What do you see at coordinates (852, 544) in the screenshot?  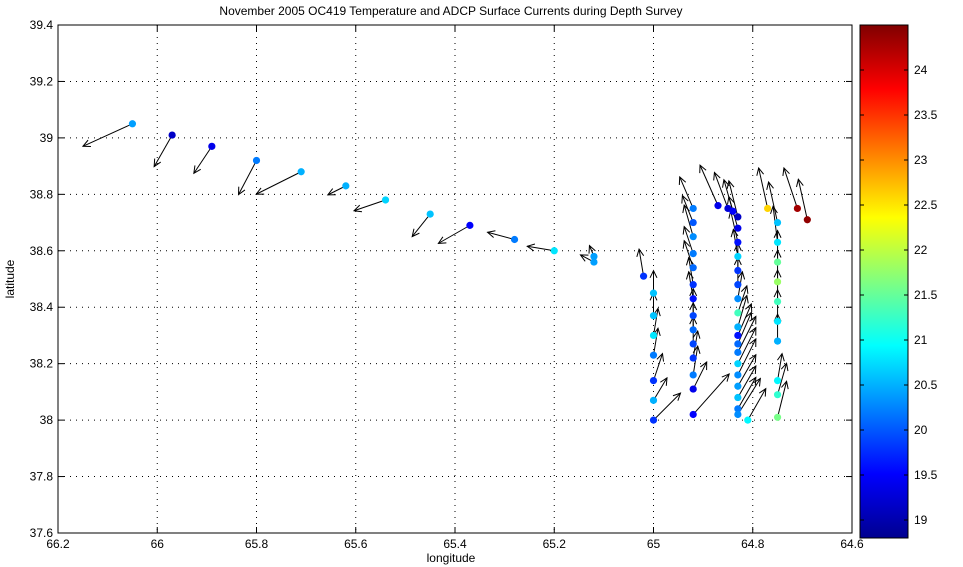 I see `x-tick-label: 64.6` at bounding box center [852, 544].